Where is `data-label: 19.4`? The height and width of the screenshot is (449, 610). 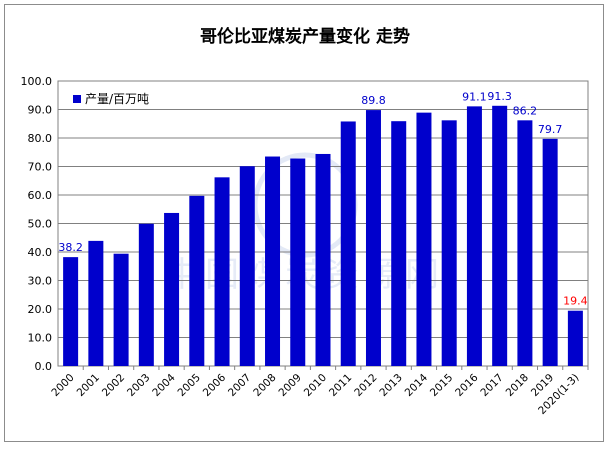 data-label: 19.4 is located at coordinates (575, 301).